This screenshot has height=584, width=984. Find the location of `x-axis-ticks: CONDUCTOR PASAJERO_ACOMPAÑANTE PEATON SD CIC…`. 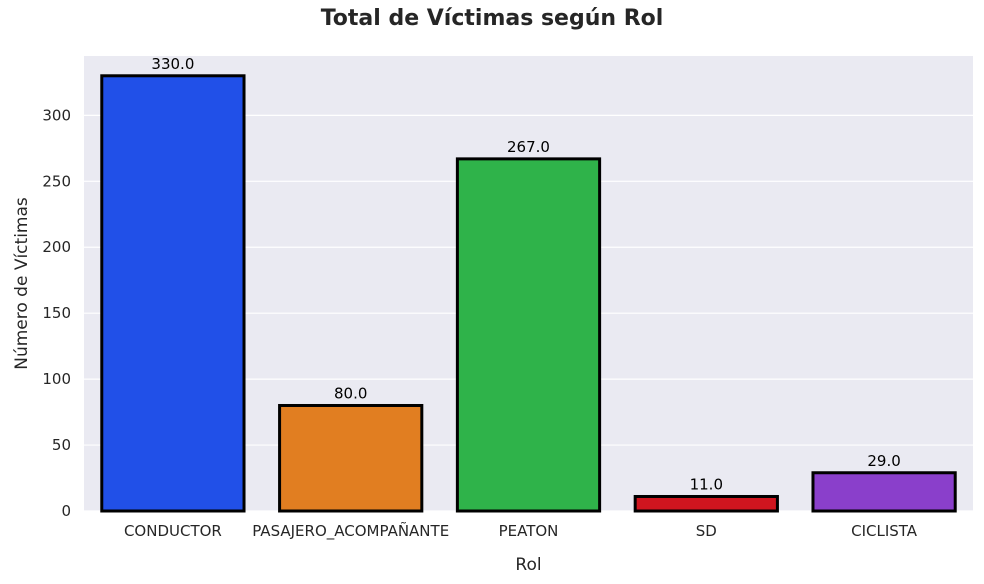

x-axis-ticks: CONDUCTOR PASAJERO_ACOMPAÑANTE PEATON SD CIC… is located at coordinates (521, 531).